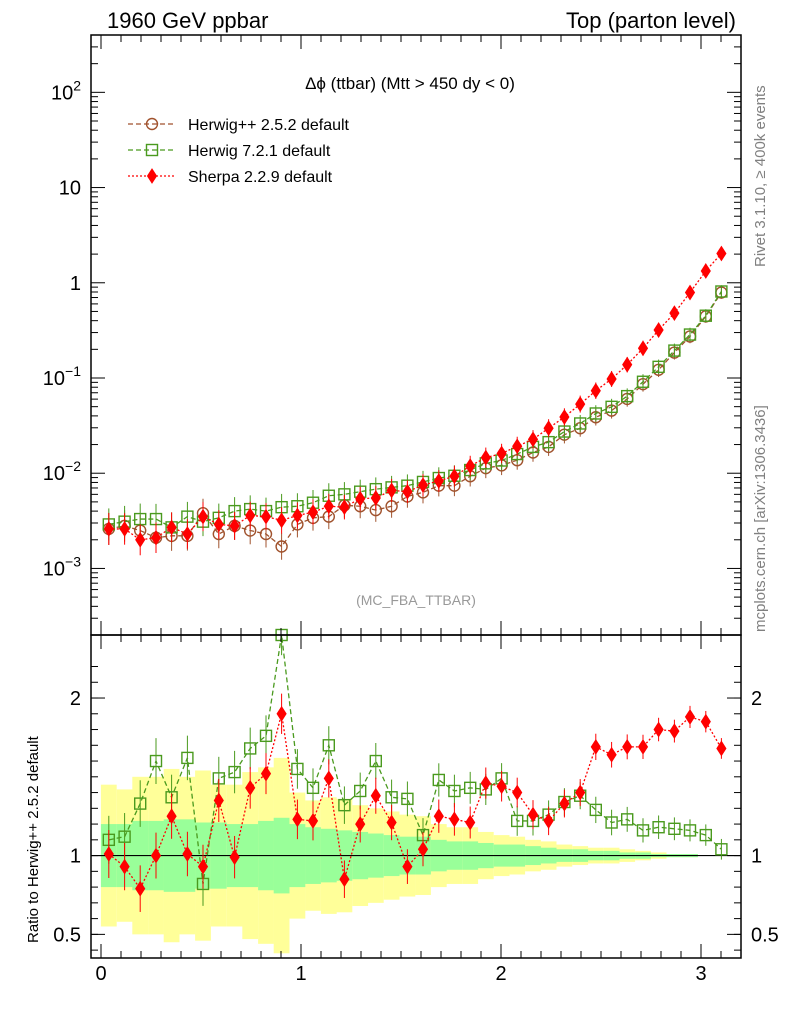 The width and height of the screenshot is (786, 1029). Describe the element at coordinates (756, 857) in the screenshot. I see `ratio-y-tick-label-right: 1` at that location.